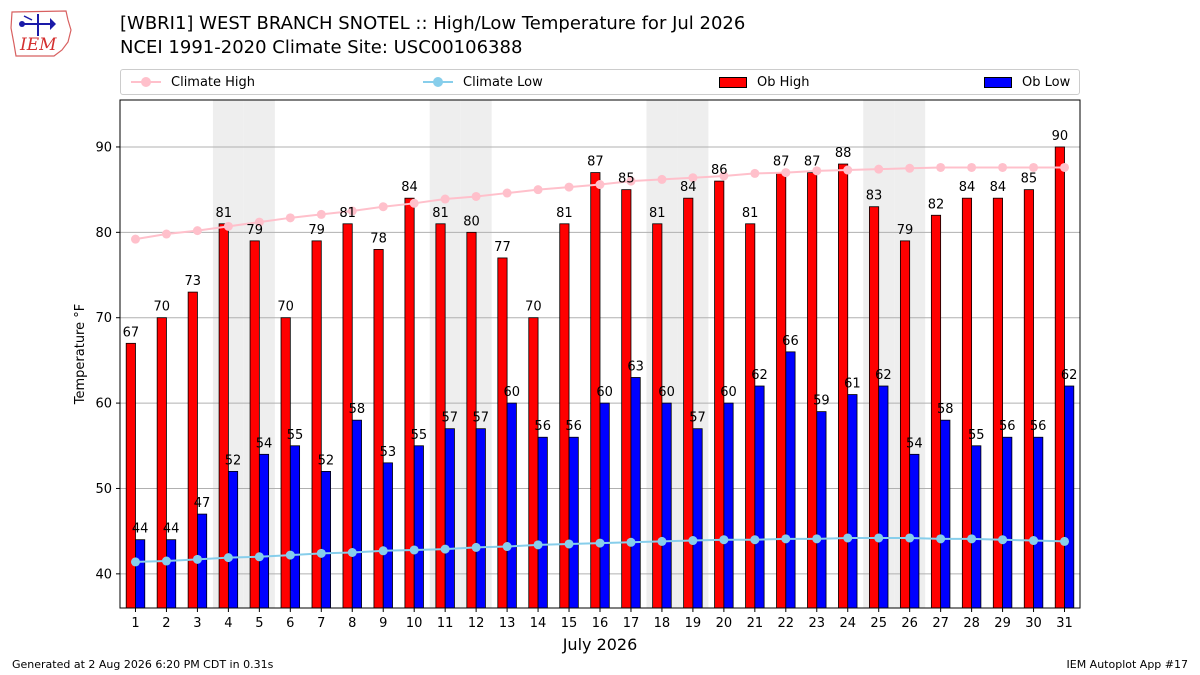  I want to click on app-credit: IEM Autoplot App #17, so click(1127, 664).